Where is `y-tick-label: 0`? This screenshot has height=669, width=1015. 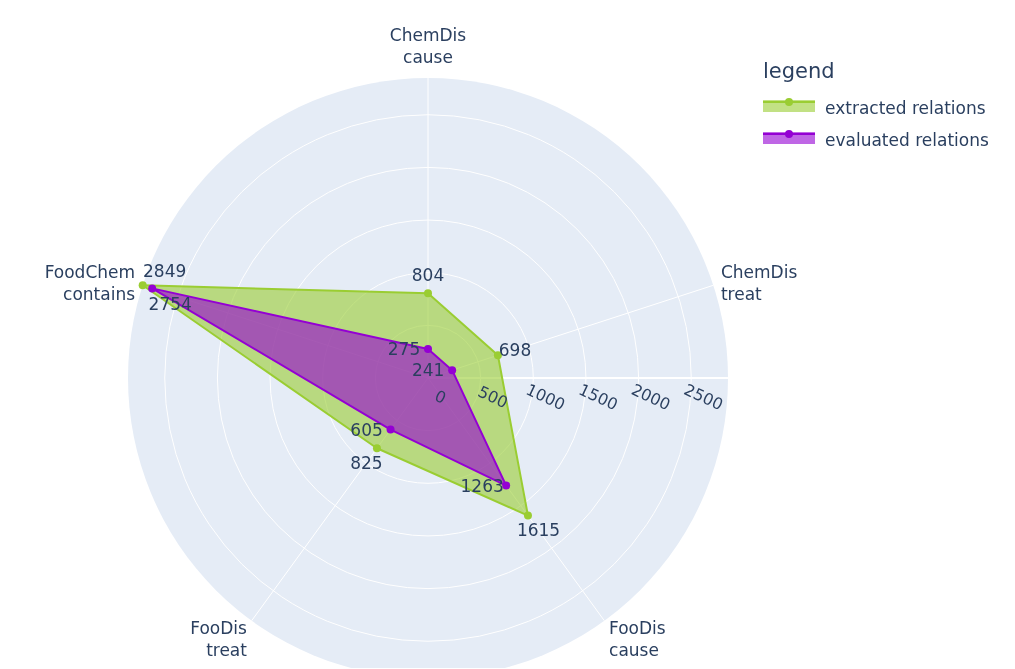 y-tick-label: 0 is located at coordinates (440, 397).